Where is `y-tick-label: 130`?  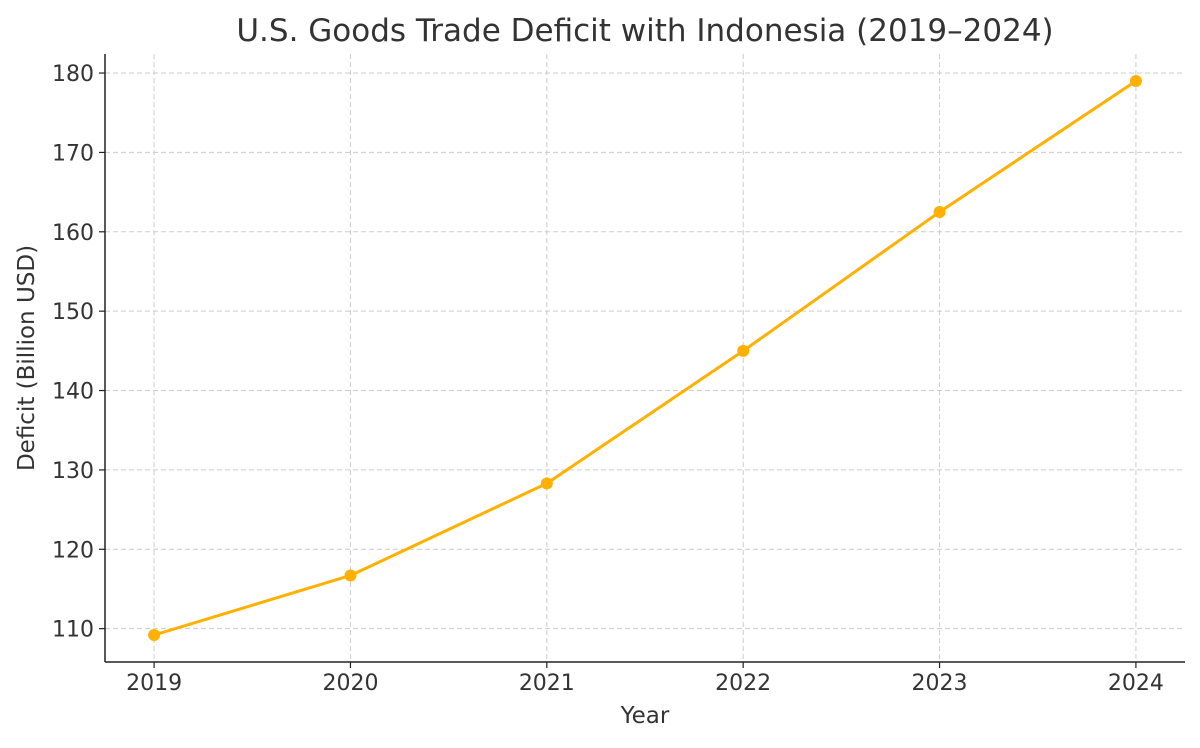
y-tick-label: 130 is located at coordinates (73, 471).